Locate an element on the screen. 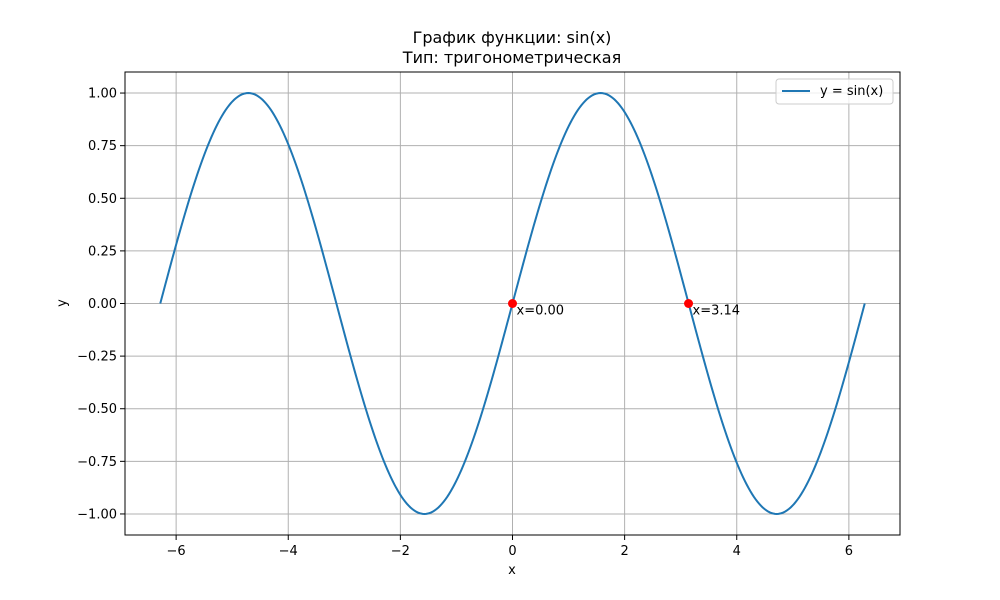  y-tick-label: 1.00 is located at coordinates (102, 94).